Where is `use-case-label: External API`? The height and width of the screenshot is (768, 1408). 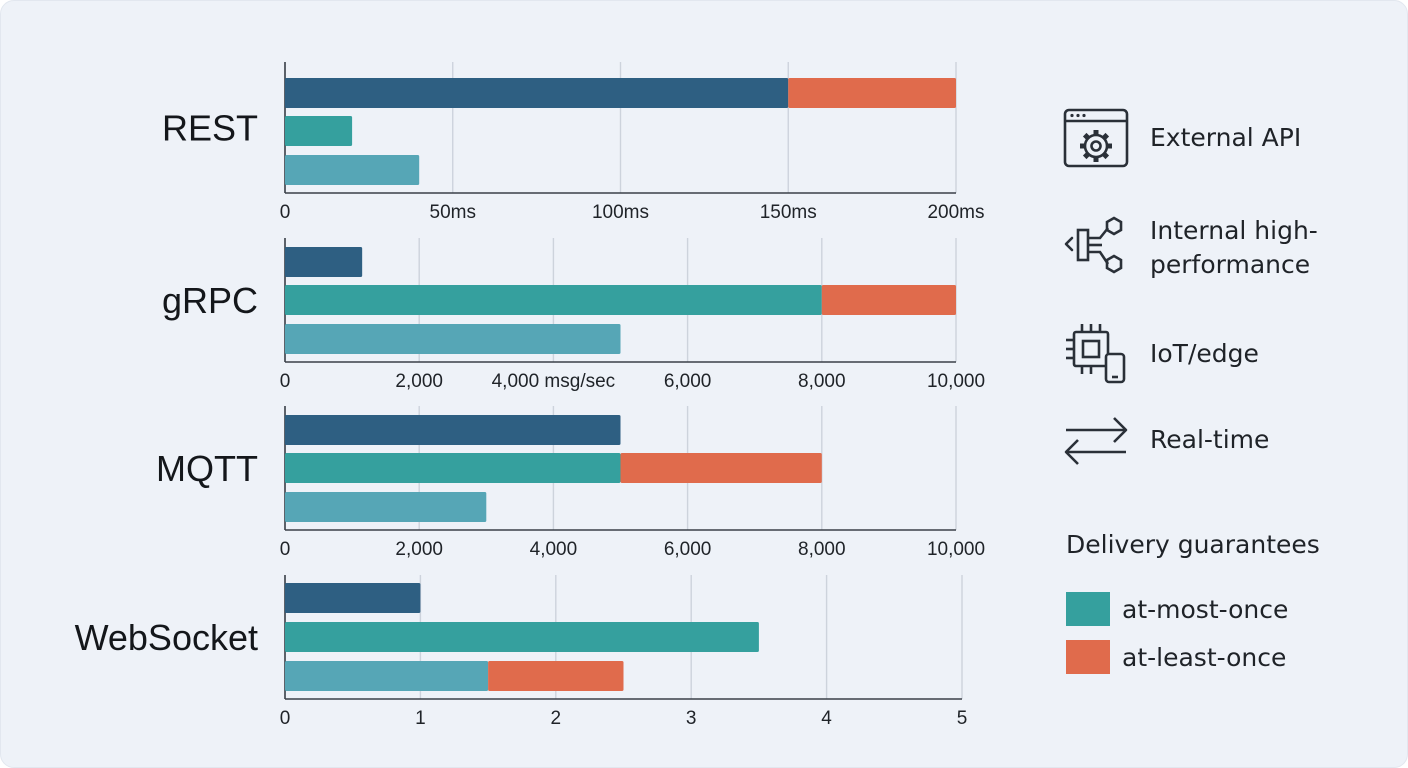
use-case-label: External API is located at coordinates (1226, 137).